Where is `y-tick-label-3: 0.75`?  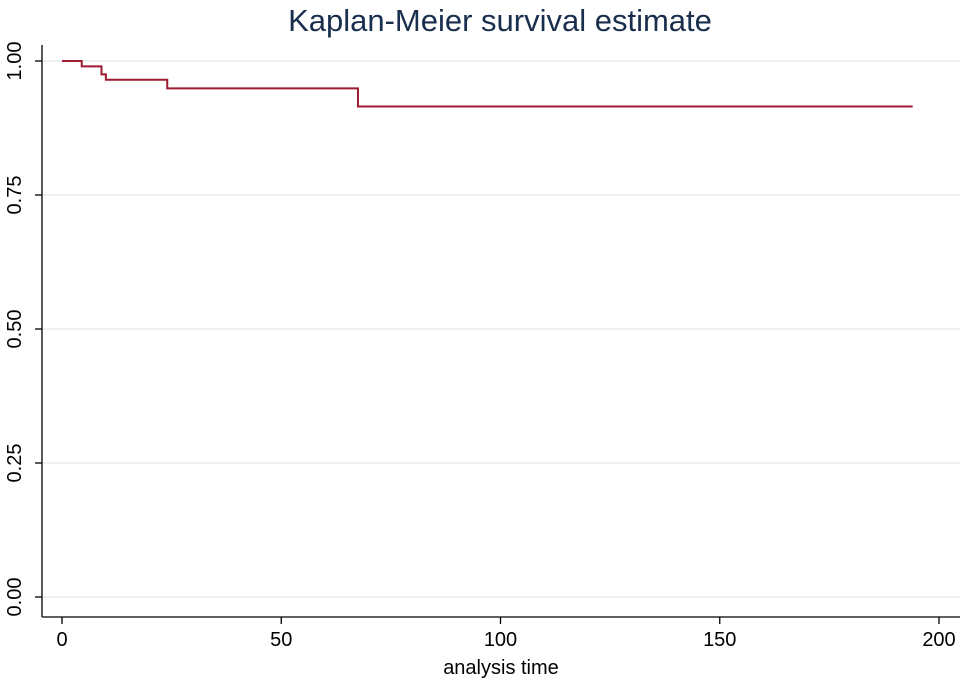
y-tick-label-3: 0.75 is located at coordinates (15, 195).